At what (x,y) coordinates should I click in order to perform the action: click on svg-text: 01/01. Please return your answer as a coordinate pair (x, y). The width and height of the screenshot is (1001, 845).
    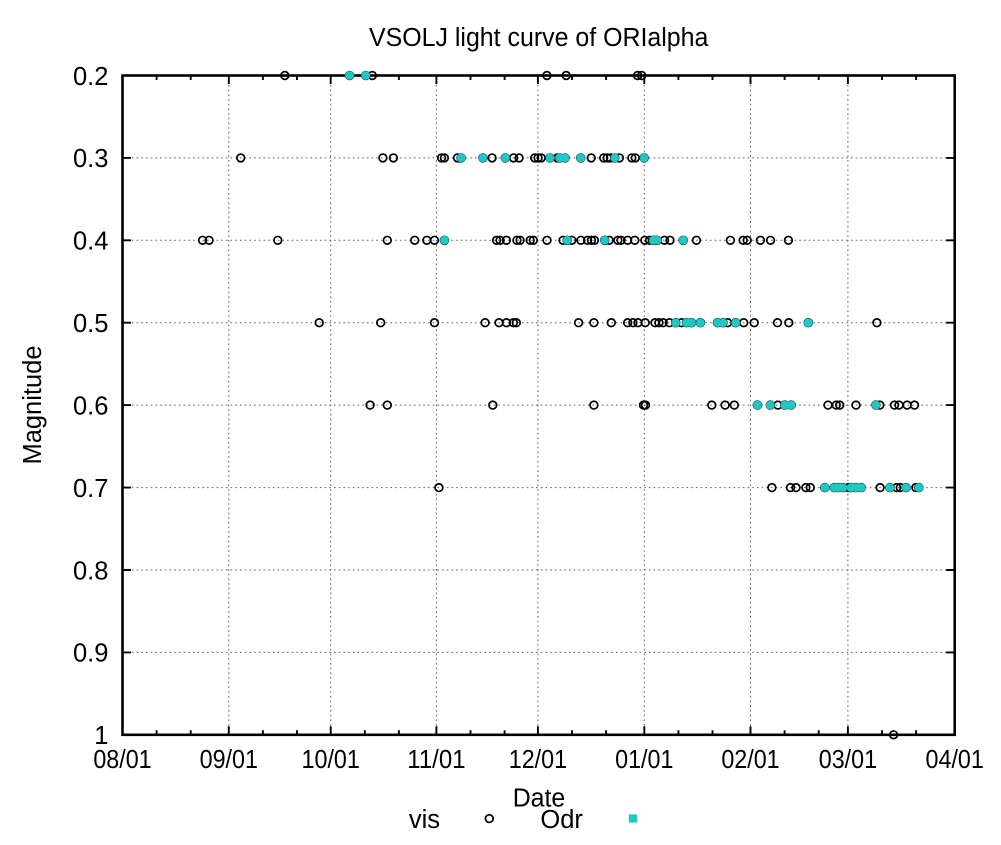
    Looking at the image, I should click on (644, 760).